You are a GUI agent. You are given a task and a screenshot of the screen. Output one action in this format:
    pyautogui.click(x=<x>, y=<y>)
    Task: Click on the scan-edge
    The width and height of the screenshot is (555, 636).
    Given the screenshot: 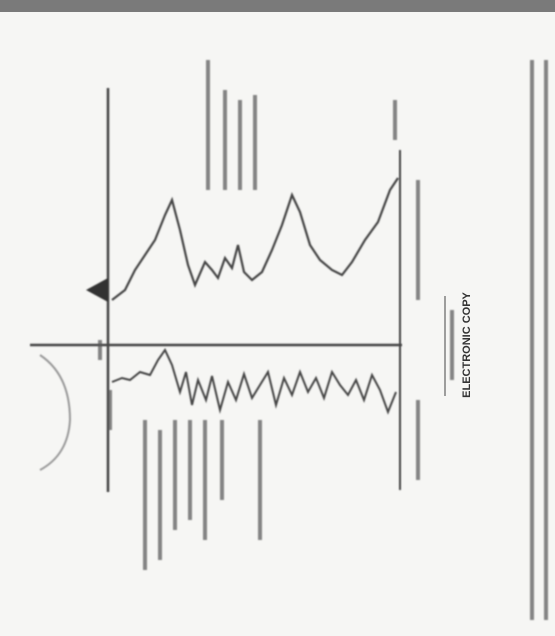 What is the action you would take?
    pyautogui.click(x=277, y=6)
    